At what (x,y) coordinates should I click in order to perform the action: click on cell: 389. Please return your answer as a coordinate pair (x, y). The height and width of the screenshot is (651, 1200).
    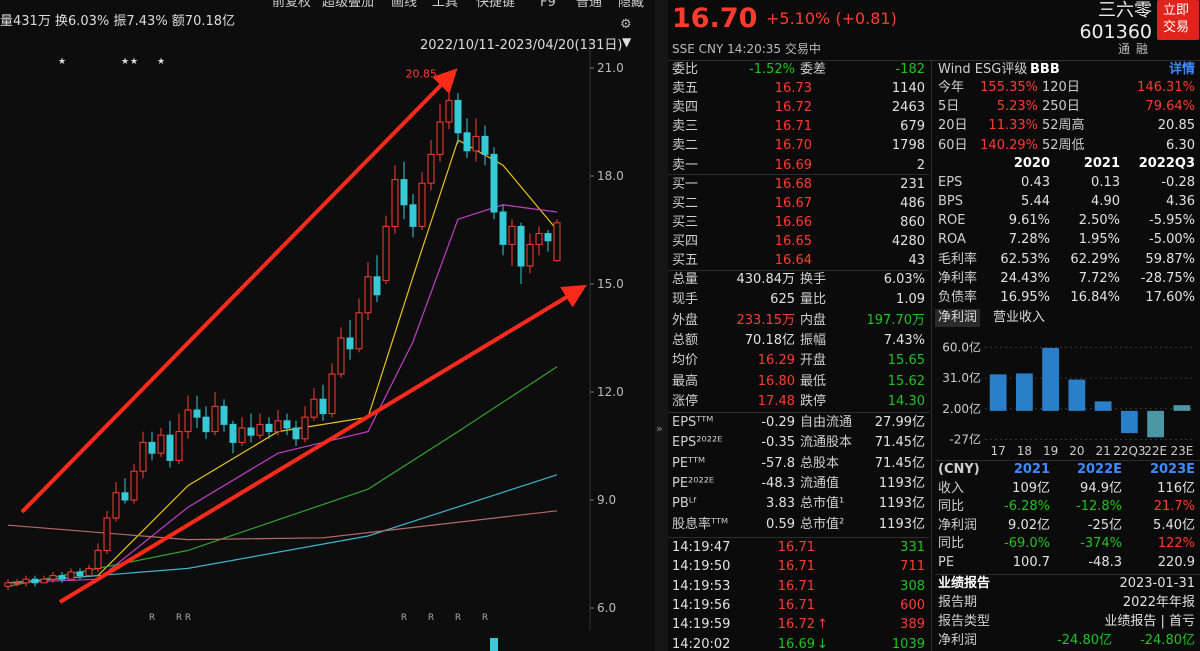
    Looking at the image, I should click on (912, 625).